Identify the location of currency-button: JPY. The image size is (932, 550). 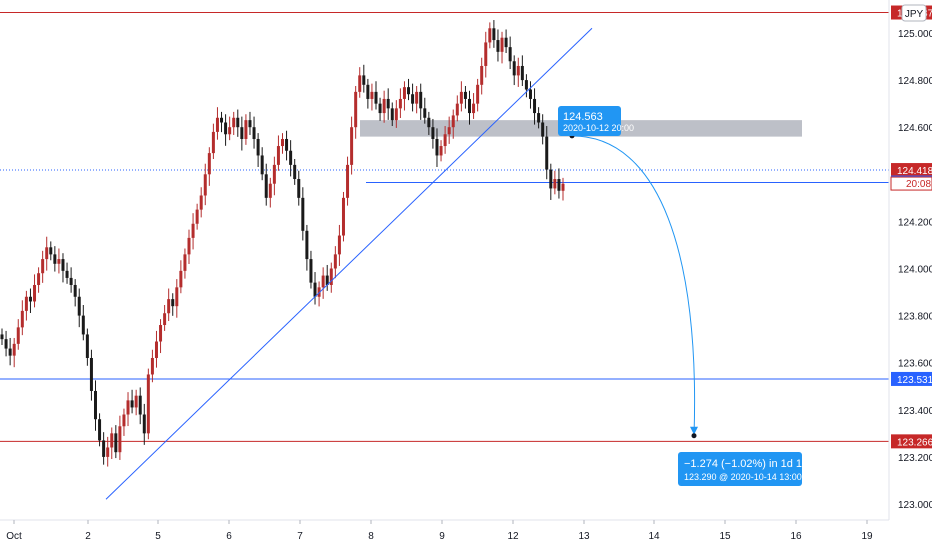
(914, 13).